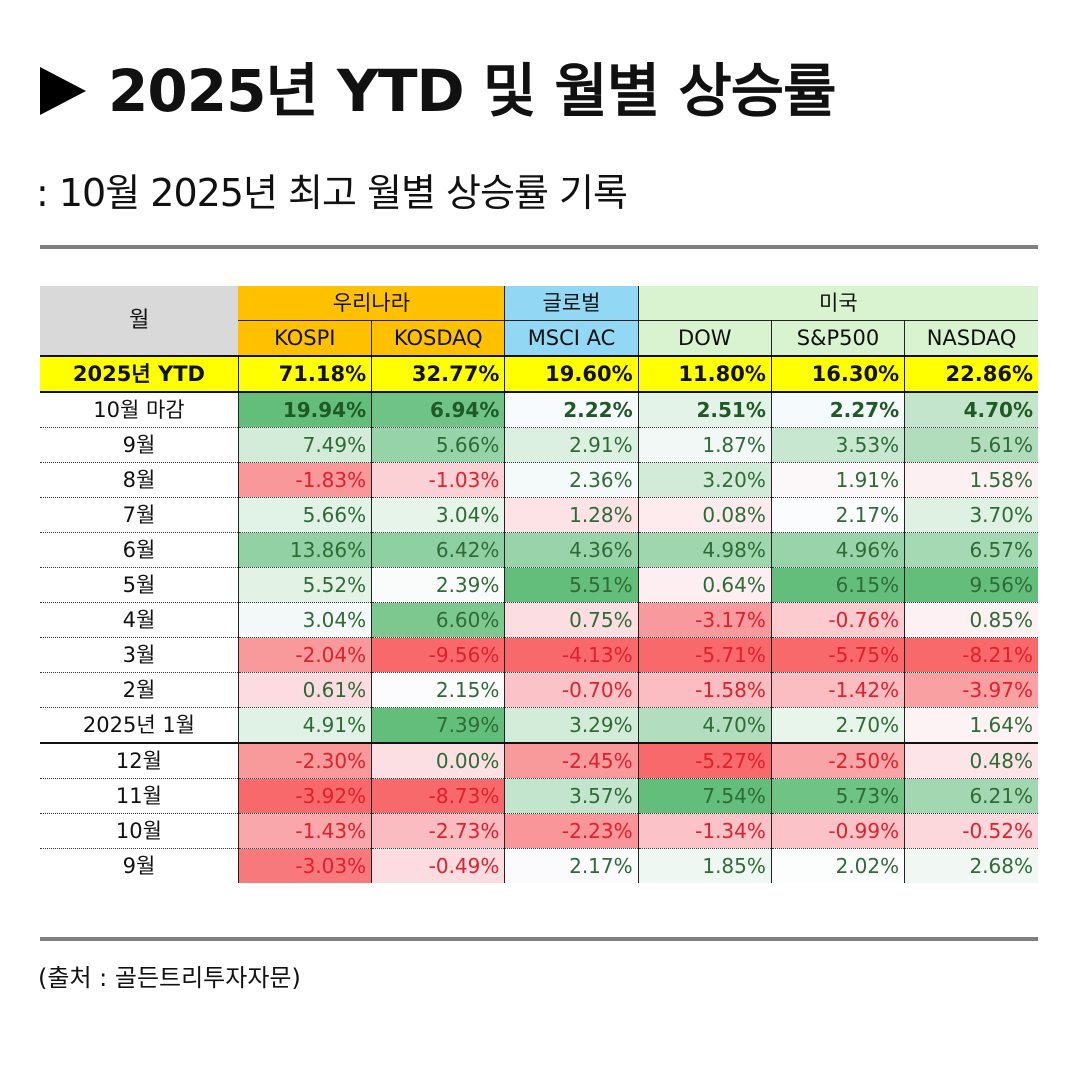  I want to click on heatmap-cell-kospi: 4.91%, so click(304, 725).